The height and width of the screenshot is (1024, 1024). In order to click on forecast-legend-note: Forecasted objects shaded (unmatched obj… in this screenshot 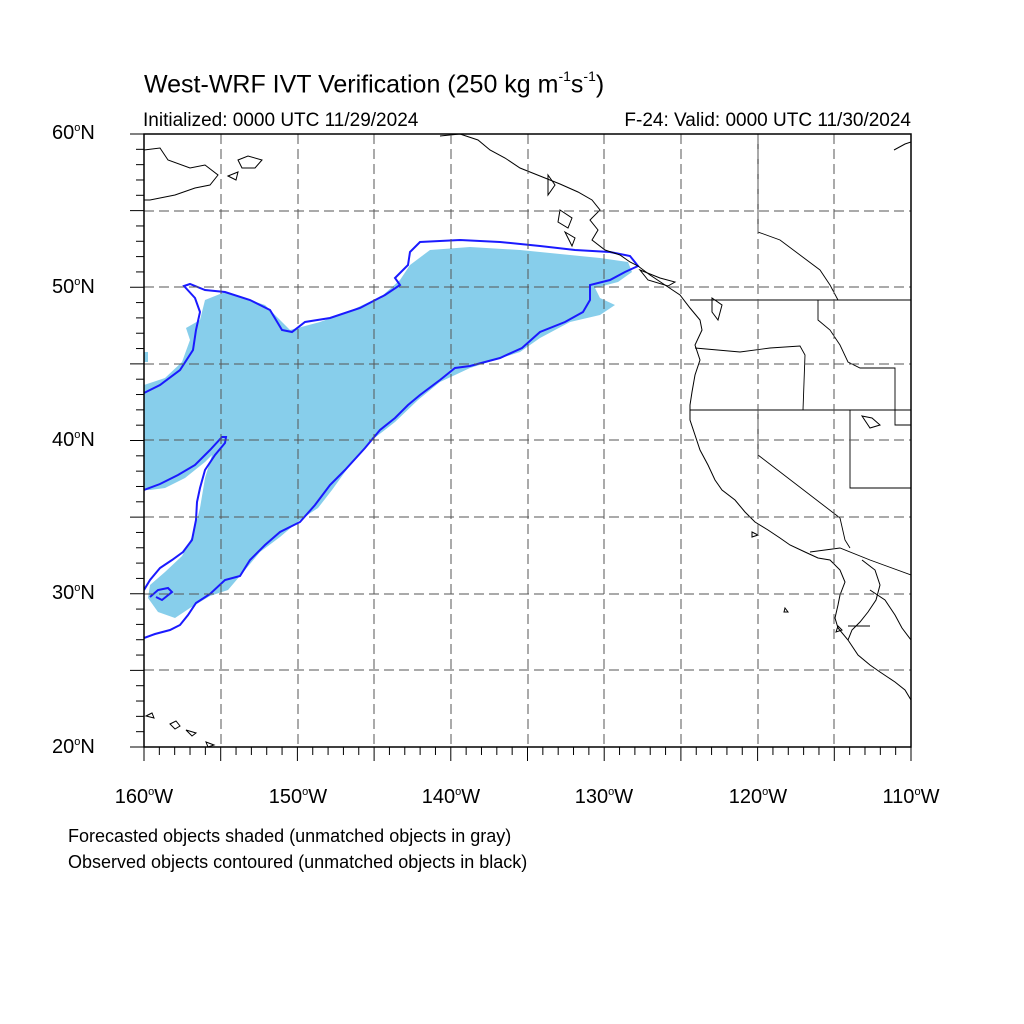, I will do `click(290, 836)`.